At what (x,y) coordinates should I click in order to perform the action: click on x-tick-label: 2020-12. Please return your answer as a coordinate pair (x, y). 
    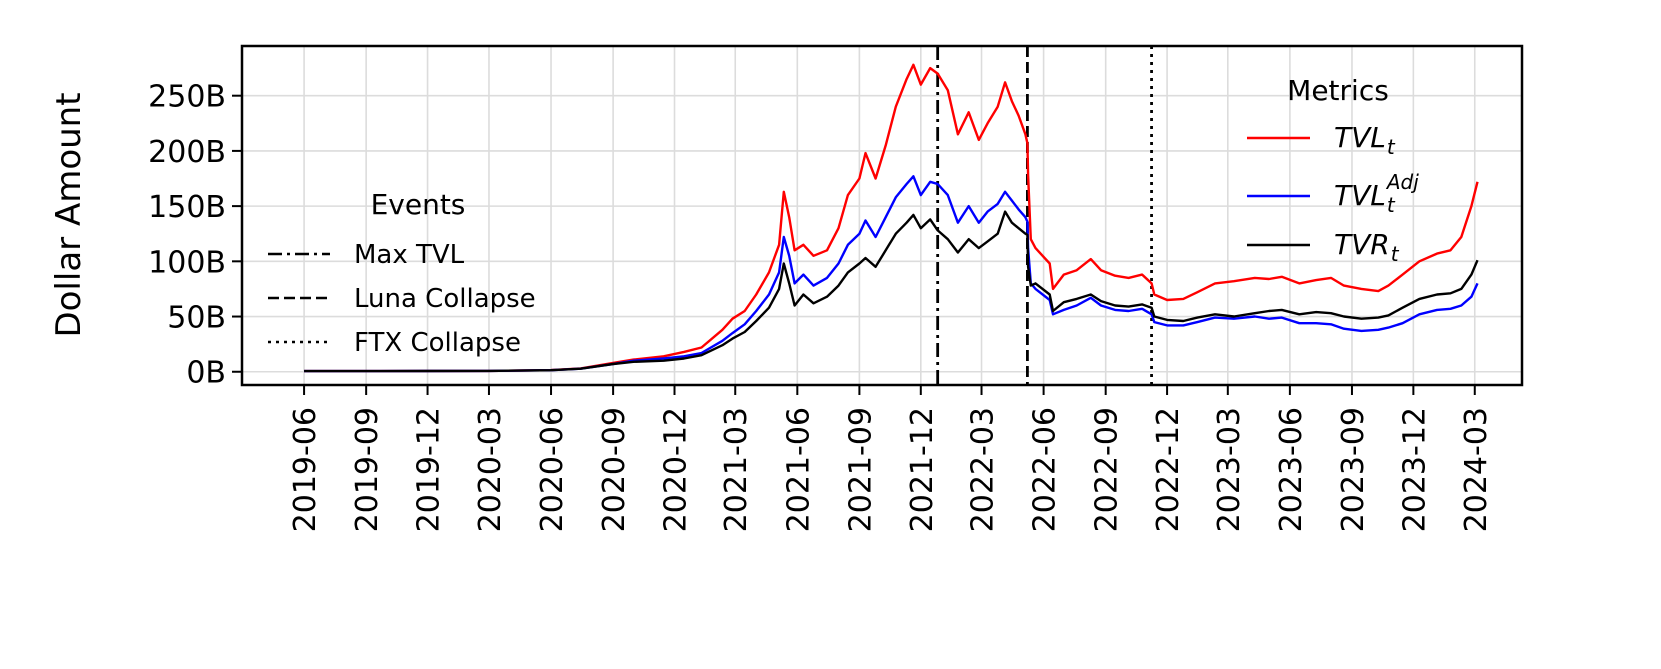
    Looking at the image, I should click on (676, 469).